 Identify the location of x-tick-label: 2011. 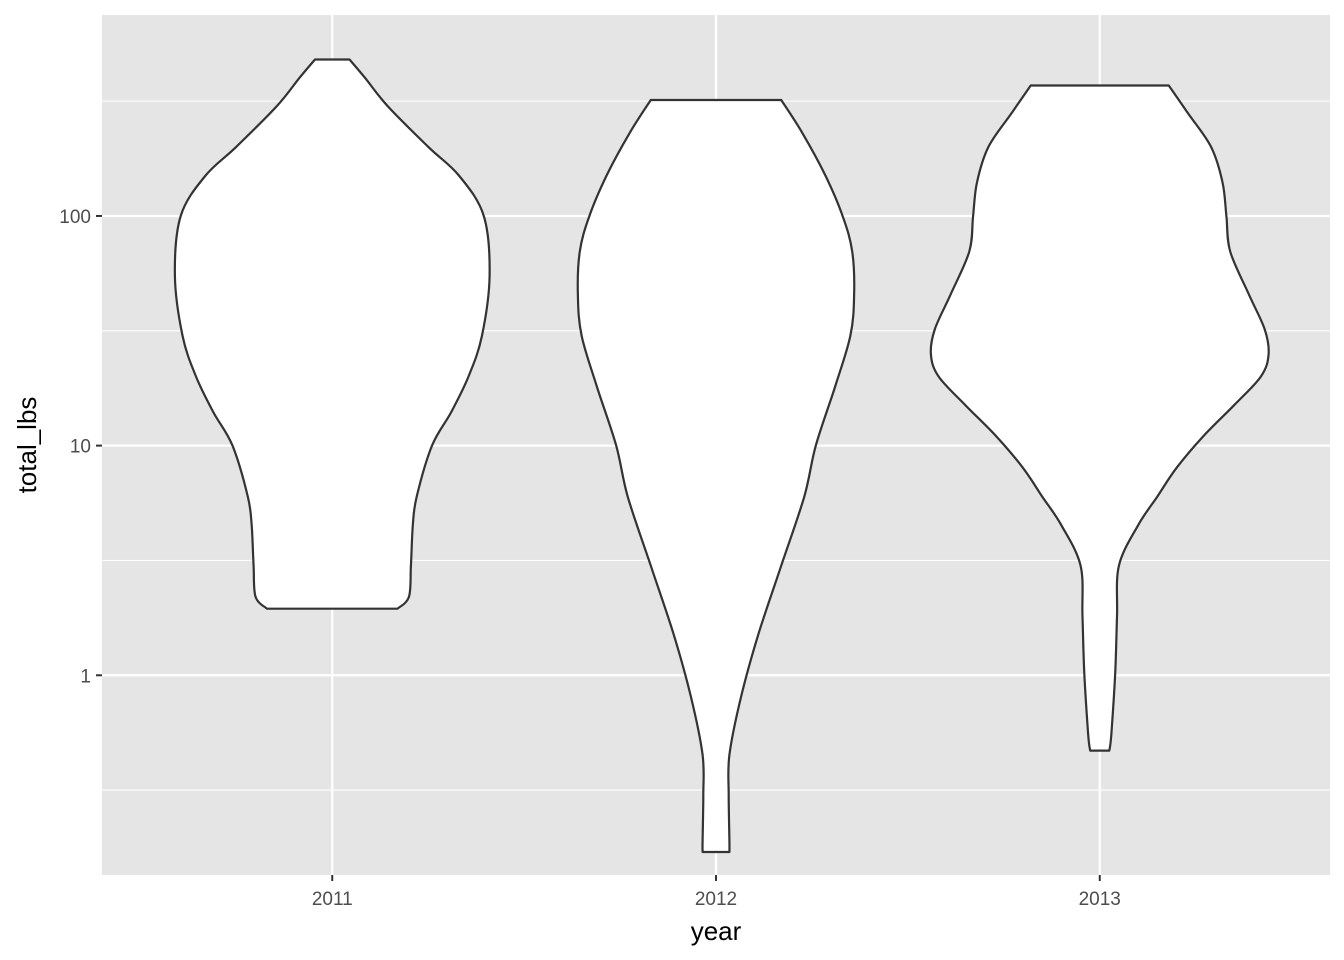
(332, 899).